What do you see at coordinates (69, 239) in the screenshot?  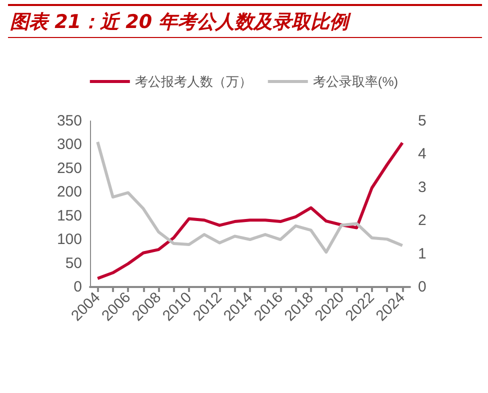 I see `y-tick-label: 100` at bounding box center [69, 239].